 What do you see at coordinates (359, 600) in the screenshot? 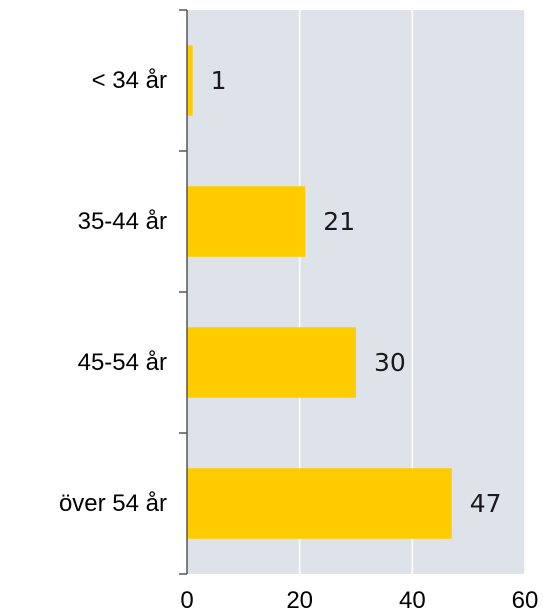
I see `x-tick-labels: 0 20 40 60` at bounding box center [359, 600].